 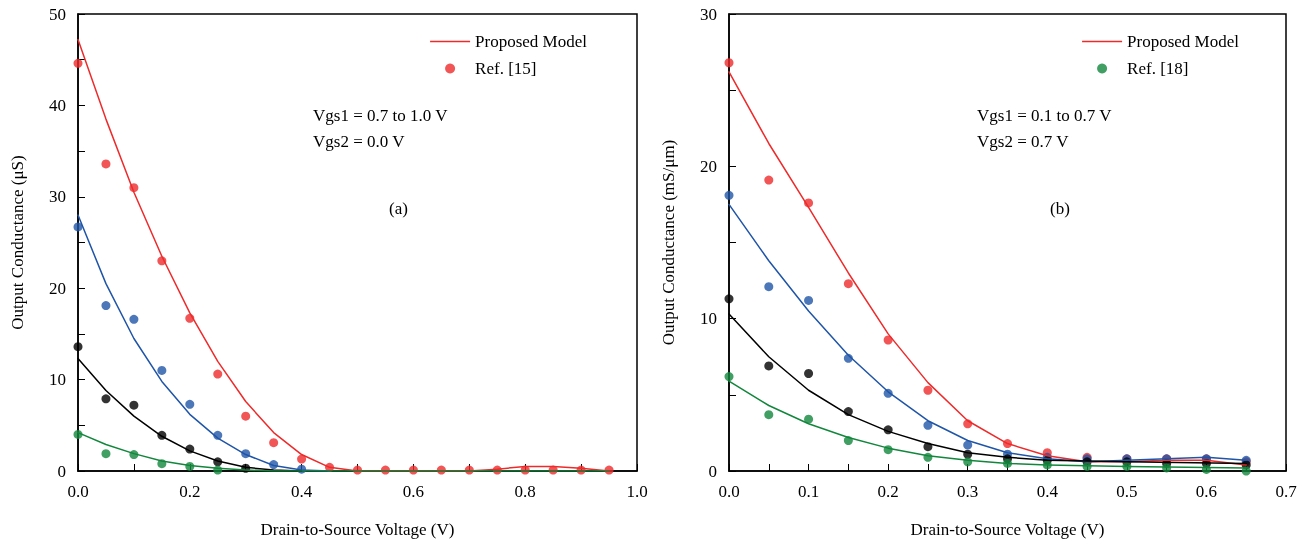 What do you see at coordinates (668, 242) in the screenshot?
I see `y-axis-title: Output Conductance (mS/μm)` at bounding box center [668, 242].